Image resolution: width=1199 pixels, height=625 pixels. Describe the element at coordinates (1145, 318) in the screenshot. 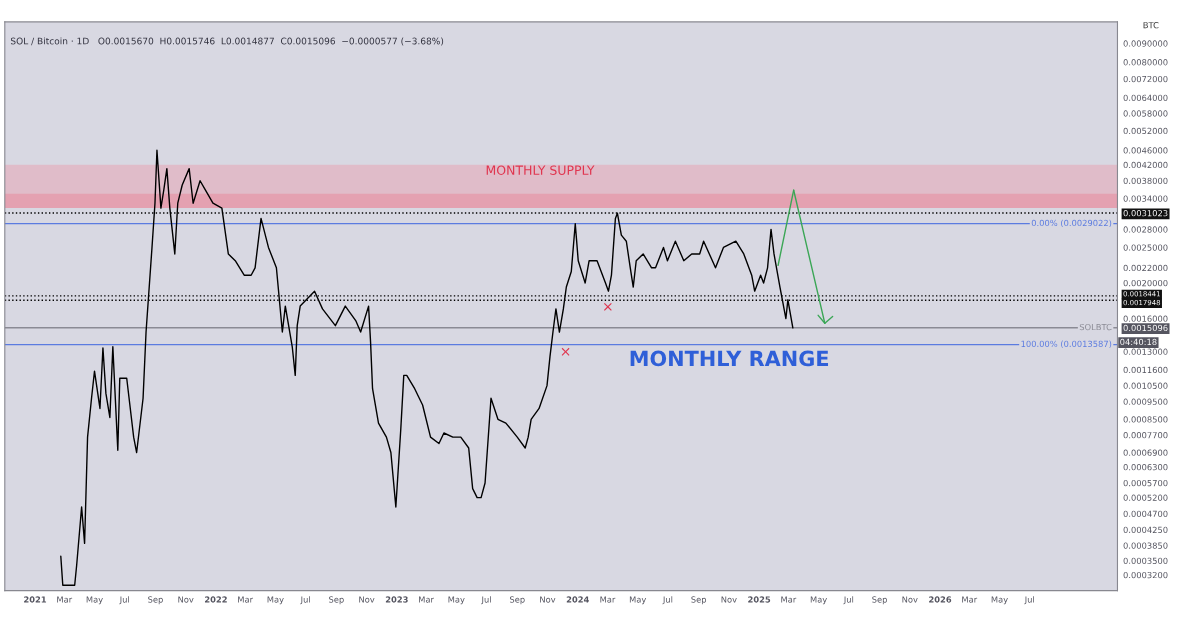

I see `y-tick-label: 0.0016000` at that location.